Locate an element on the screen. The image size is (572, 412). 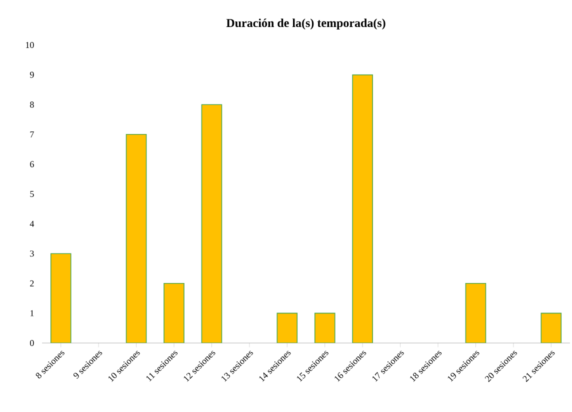
y-tick-label: 2 is located at coordinates (32, 283).